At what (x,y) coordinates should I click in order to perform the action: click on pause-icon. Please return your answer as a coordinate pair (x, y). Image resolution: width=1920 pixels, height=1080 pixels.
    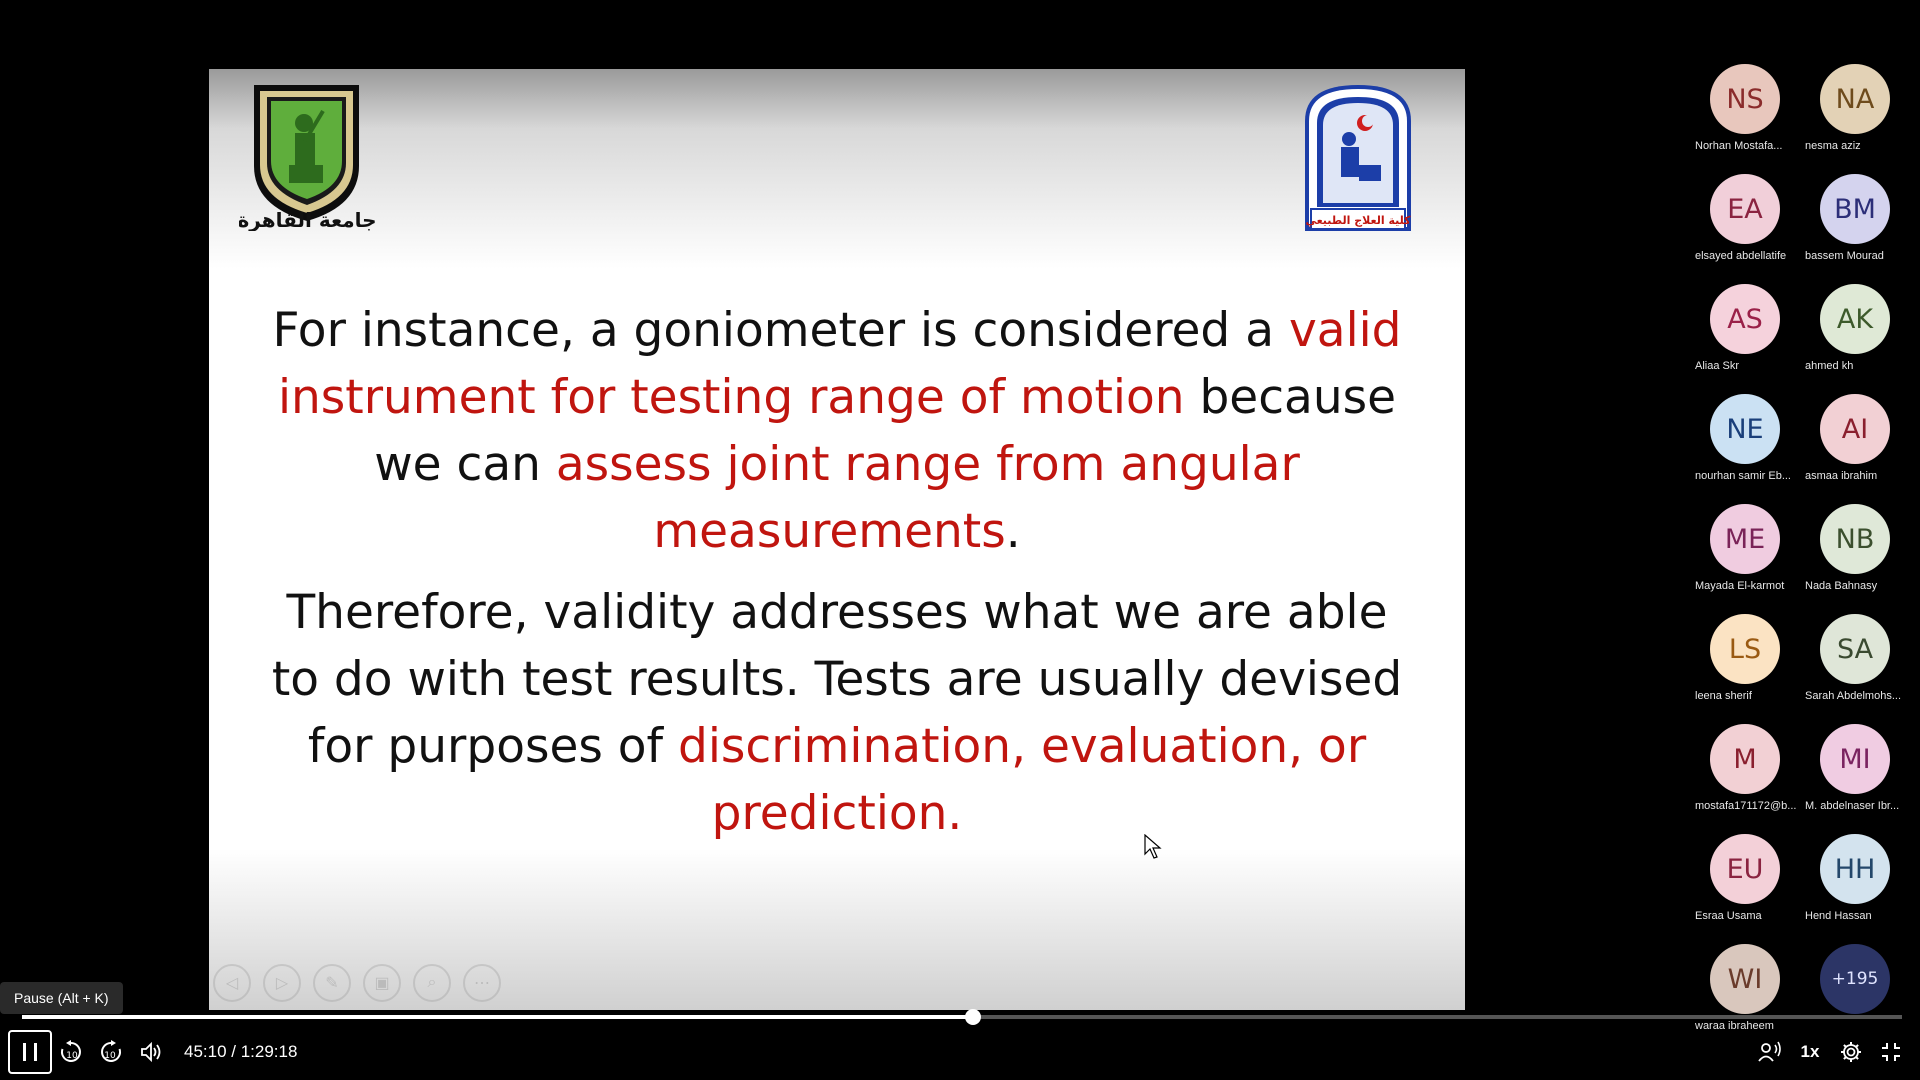
    Looking at the image, I should click on (30, 1052).